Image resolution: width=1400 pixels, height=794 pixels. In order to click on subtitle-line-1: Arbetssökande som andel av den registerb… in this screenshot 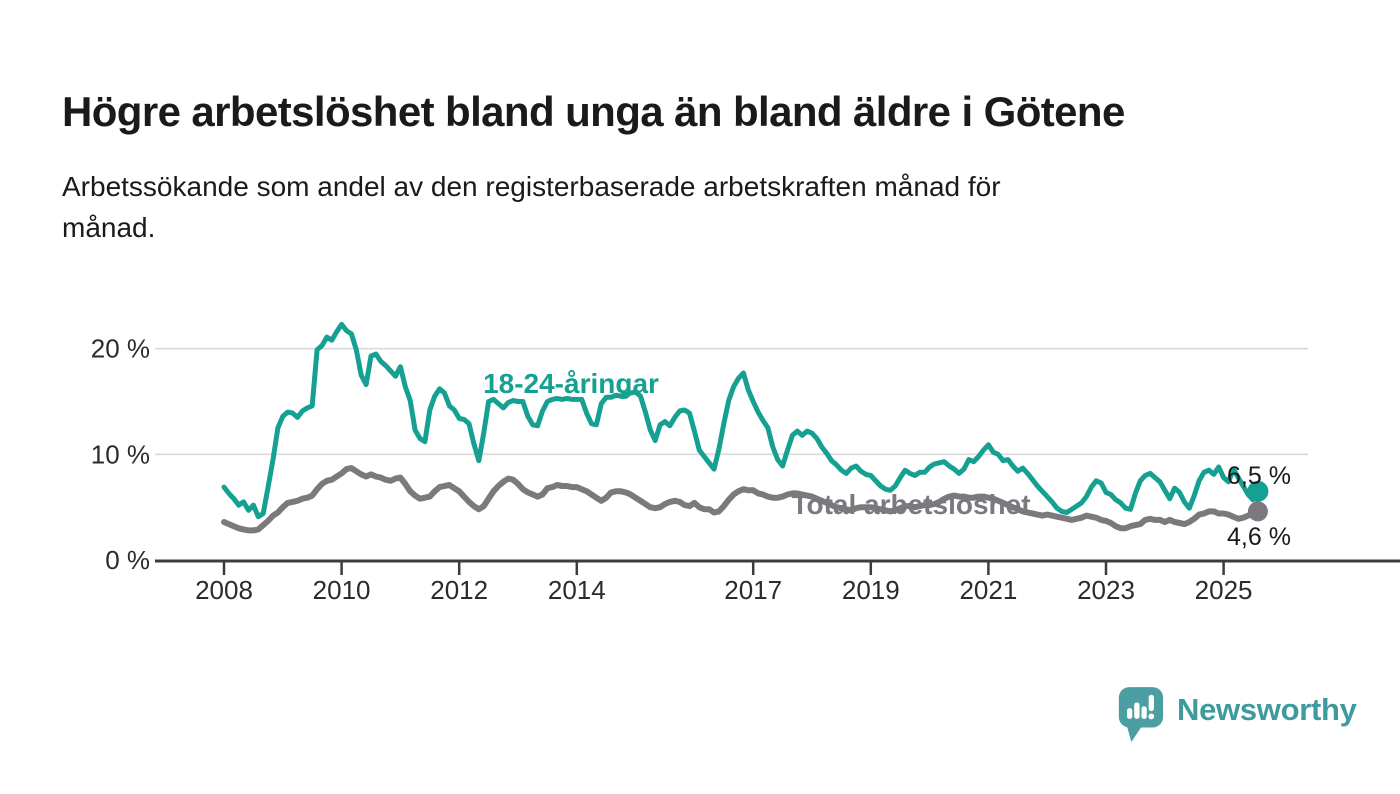, I will do `click(531, 186)`.